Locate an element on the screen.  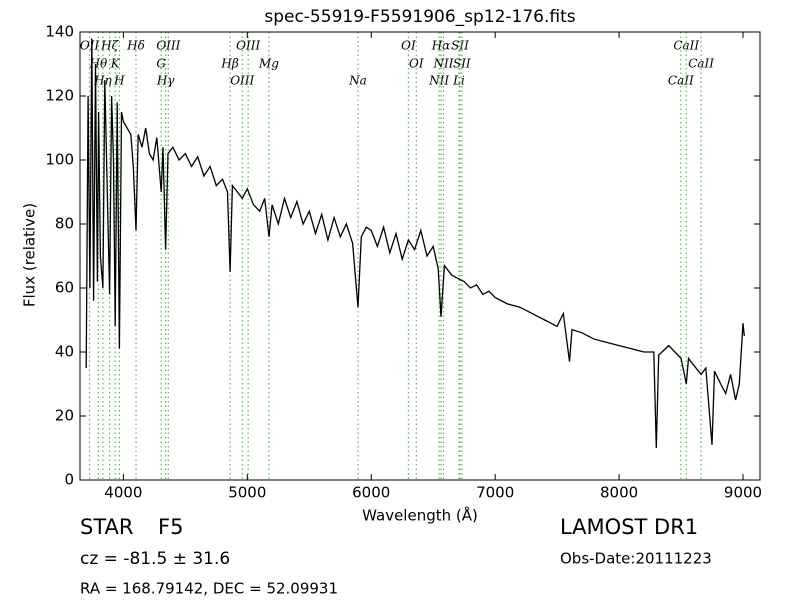
spectral-line-label: Hη is located at coordinates (102, 81).